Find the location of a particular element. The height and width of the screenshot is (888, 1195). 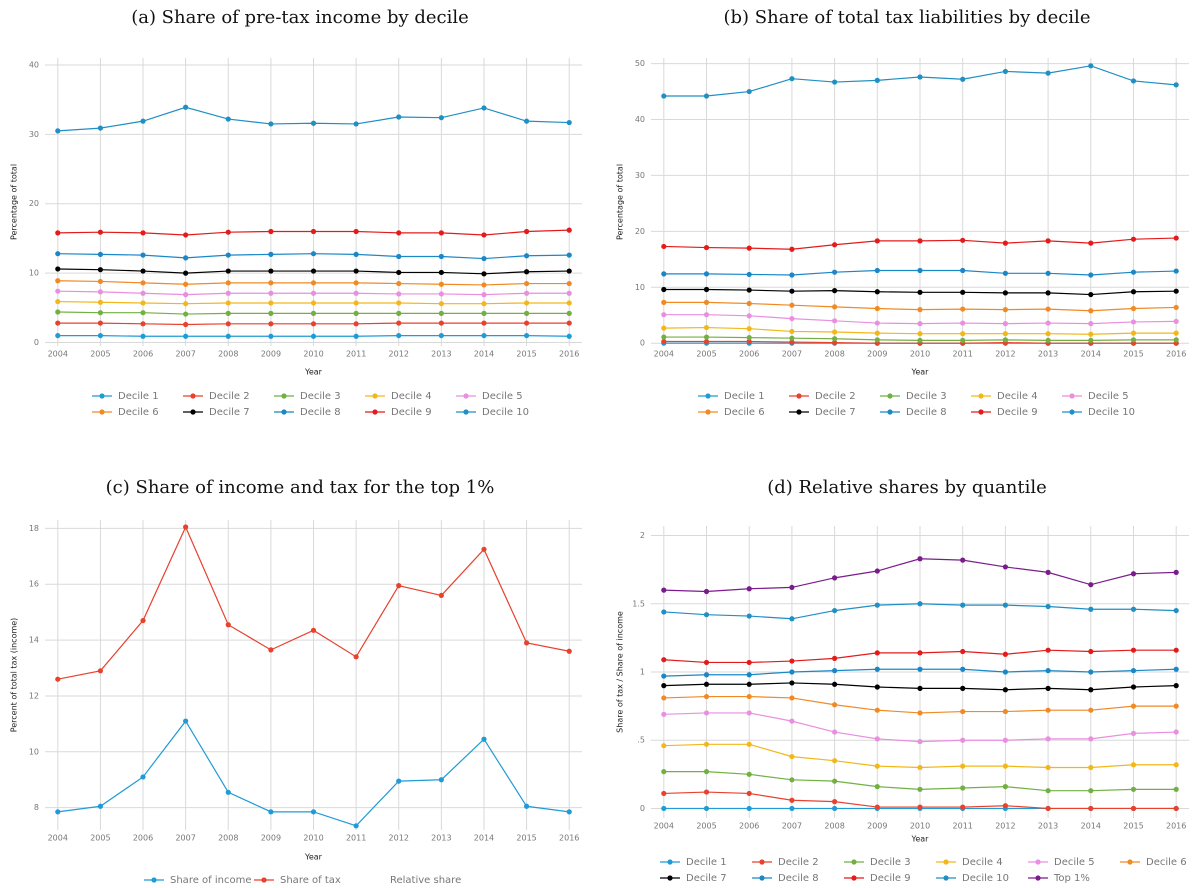

x-tick-label: 2011 is located at coordinates (356, 354).